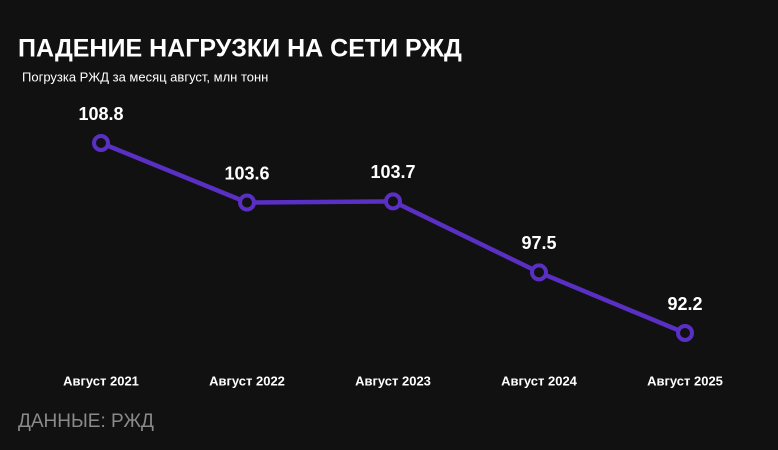 The height and width of the screenshot is (450, 778). Describe the element at coordinates (247, 380) in the screenshot. I see `x-tick-label: Август 2022` at that location.